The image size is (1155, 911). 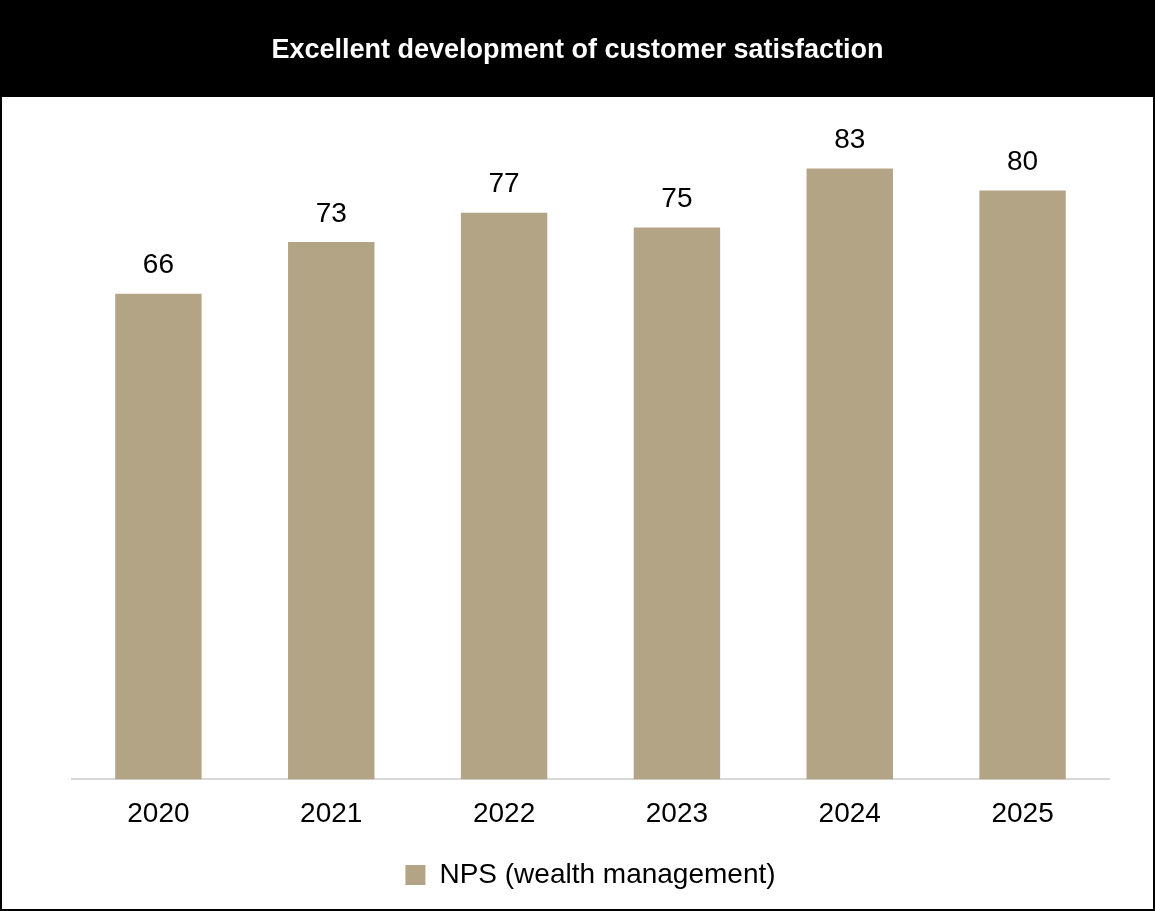 What do you see at coordinates (850, 139) in the screenshot?
I see `data-label: 83` at bounding box center [850, 139].